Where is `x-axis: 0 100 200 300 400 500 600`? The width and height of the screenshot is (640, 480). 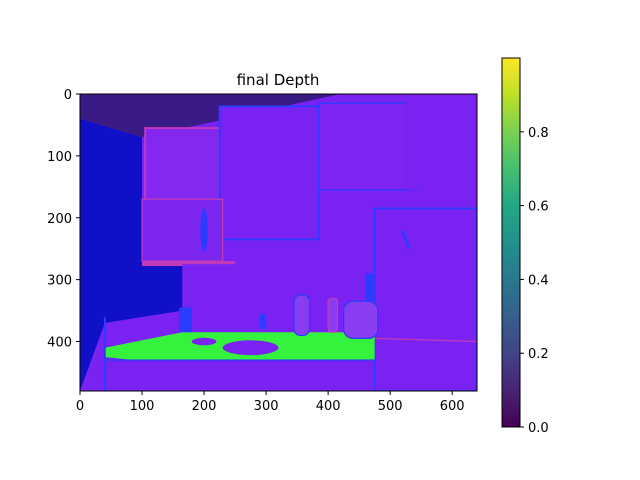 x-axis: 0 100 200 300 400 500 600 is located at coordinates (270, 402).